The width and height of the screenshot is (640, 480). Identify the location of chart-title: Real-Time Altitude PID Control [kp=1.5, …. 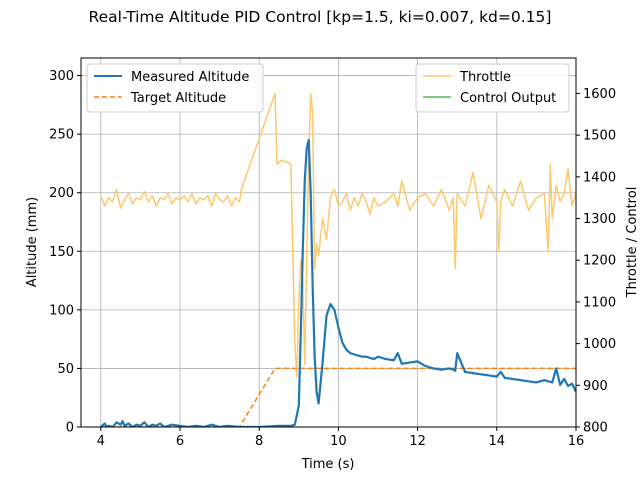
(320, 17).